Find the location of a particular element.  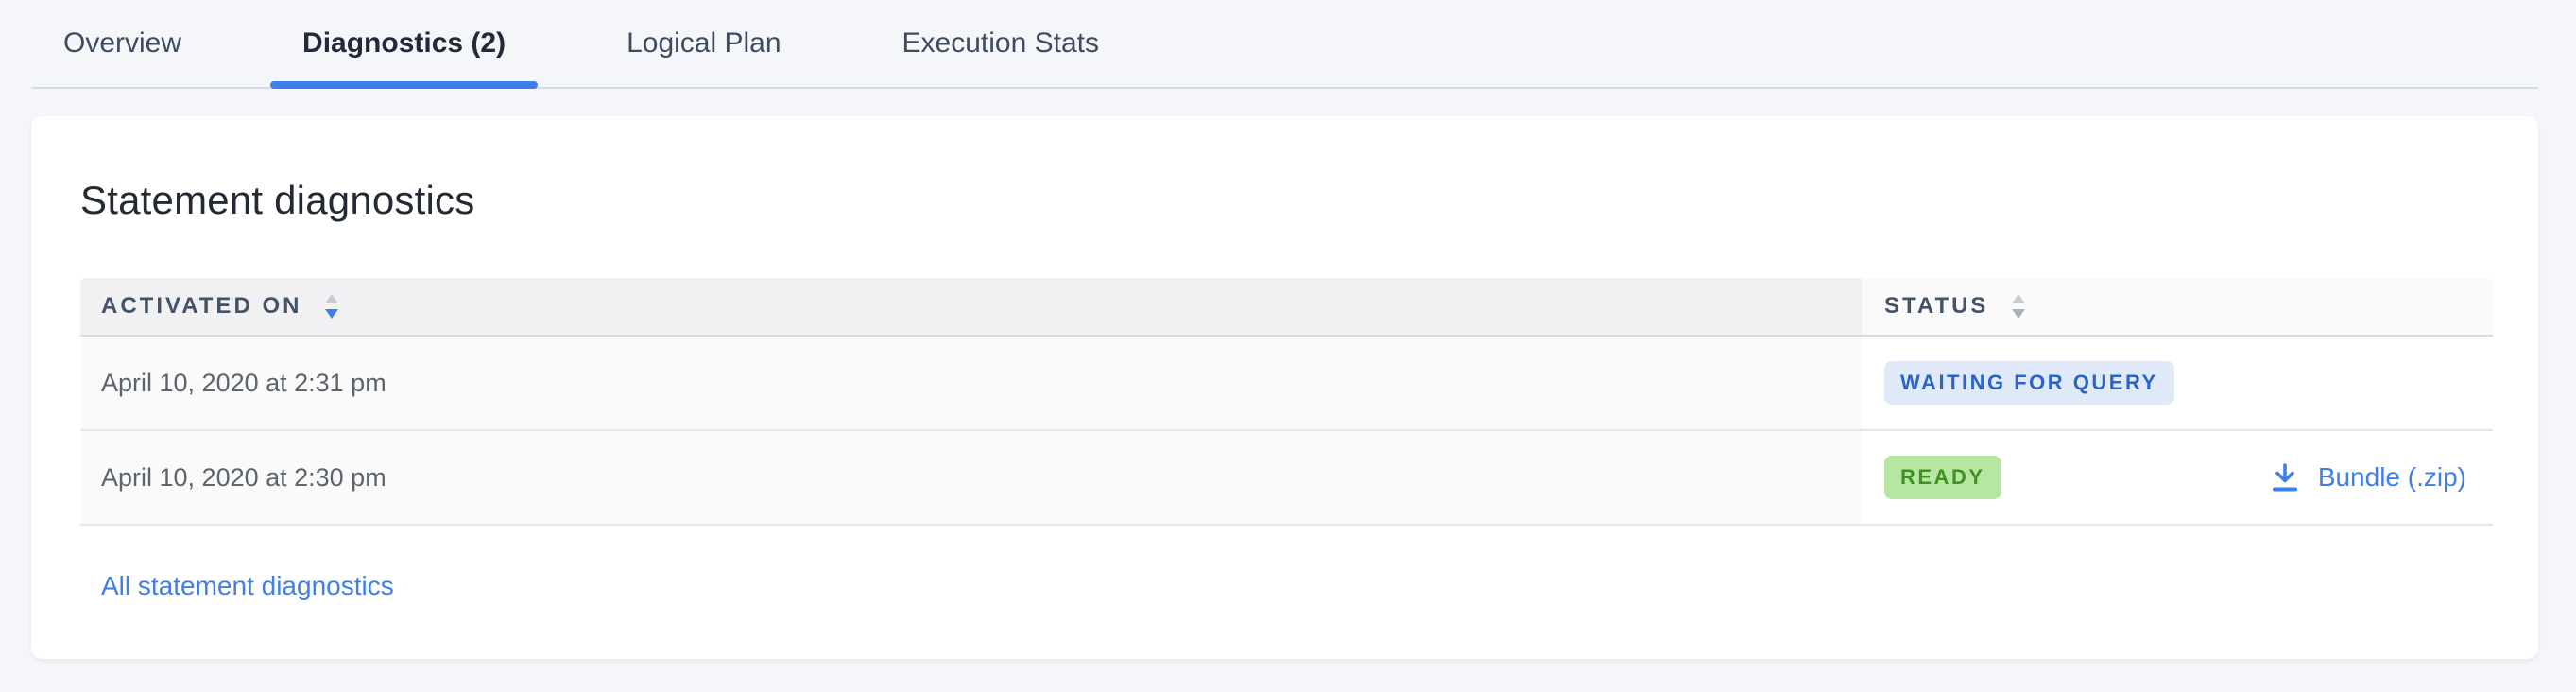

tab-logical-plan: Logical Plan is located at coordinates (703, 44).